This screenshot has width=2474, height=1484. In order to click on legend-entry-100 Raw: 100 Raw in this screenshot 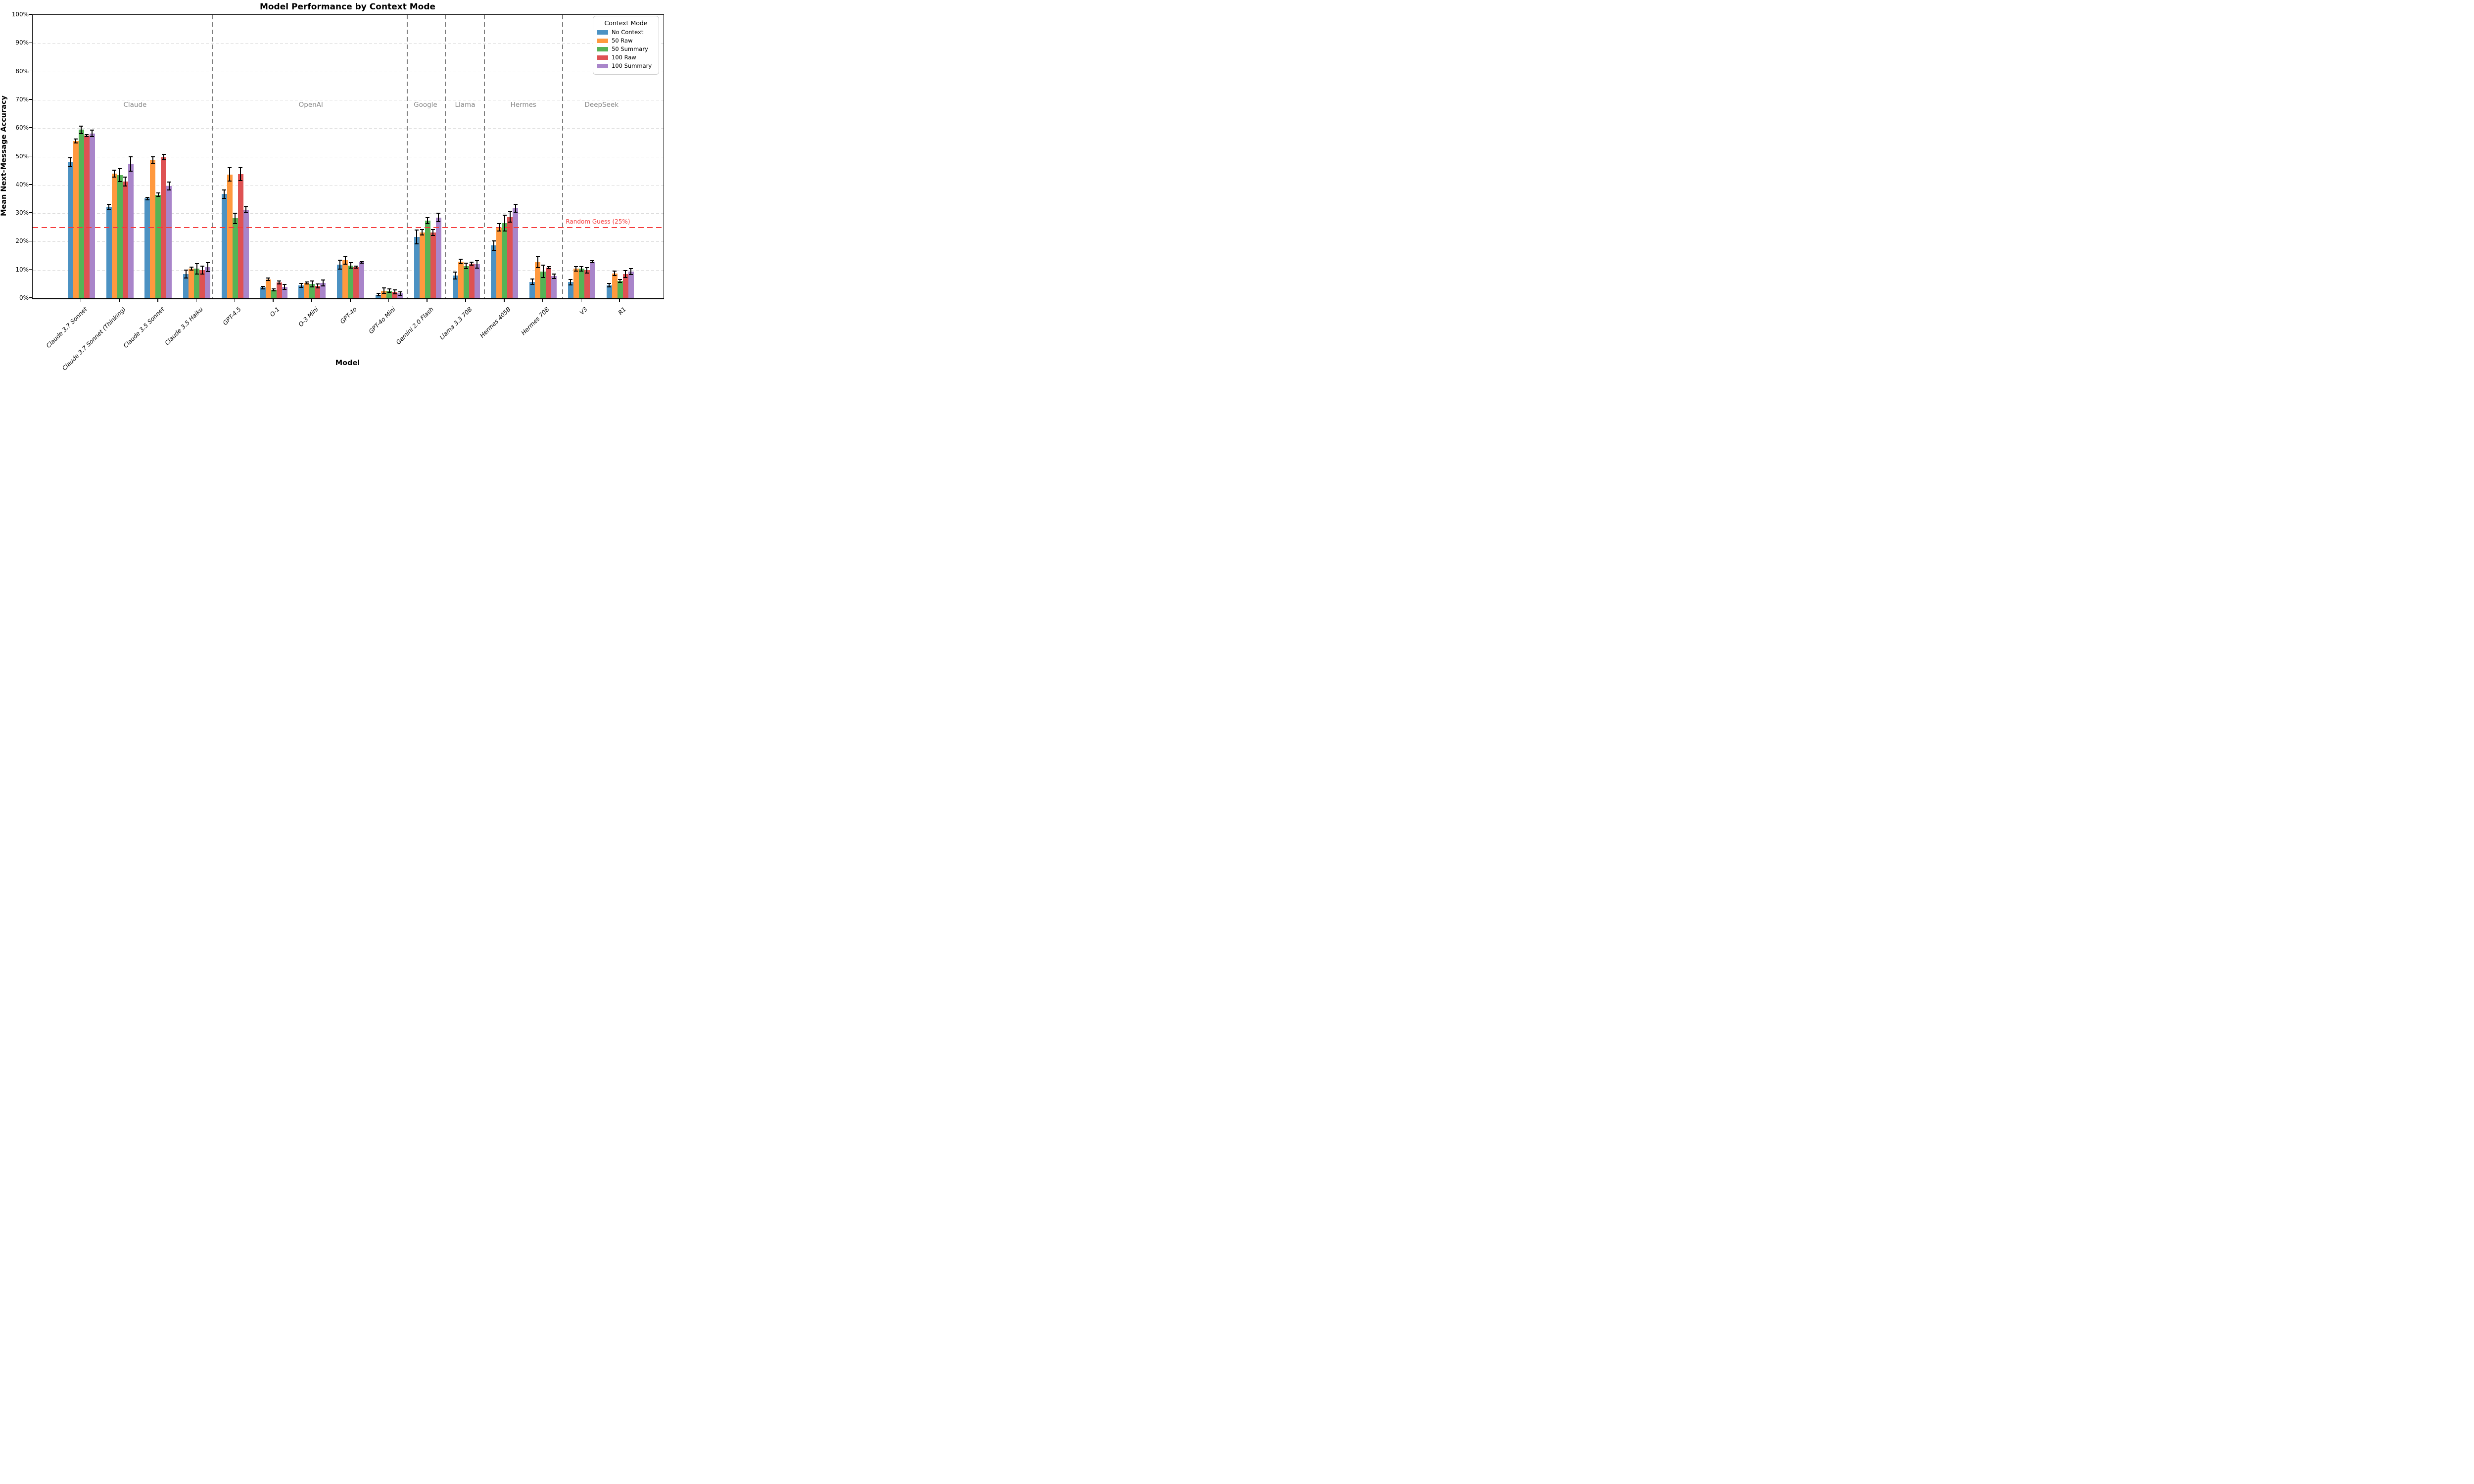, I will do `click(626, 57)`.